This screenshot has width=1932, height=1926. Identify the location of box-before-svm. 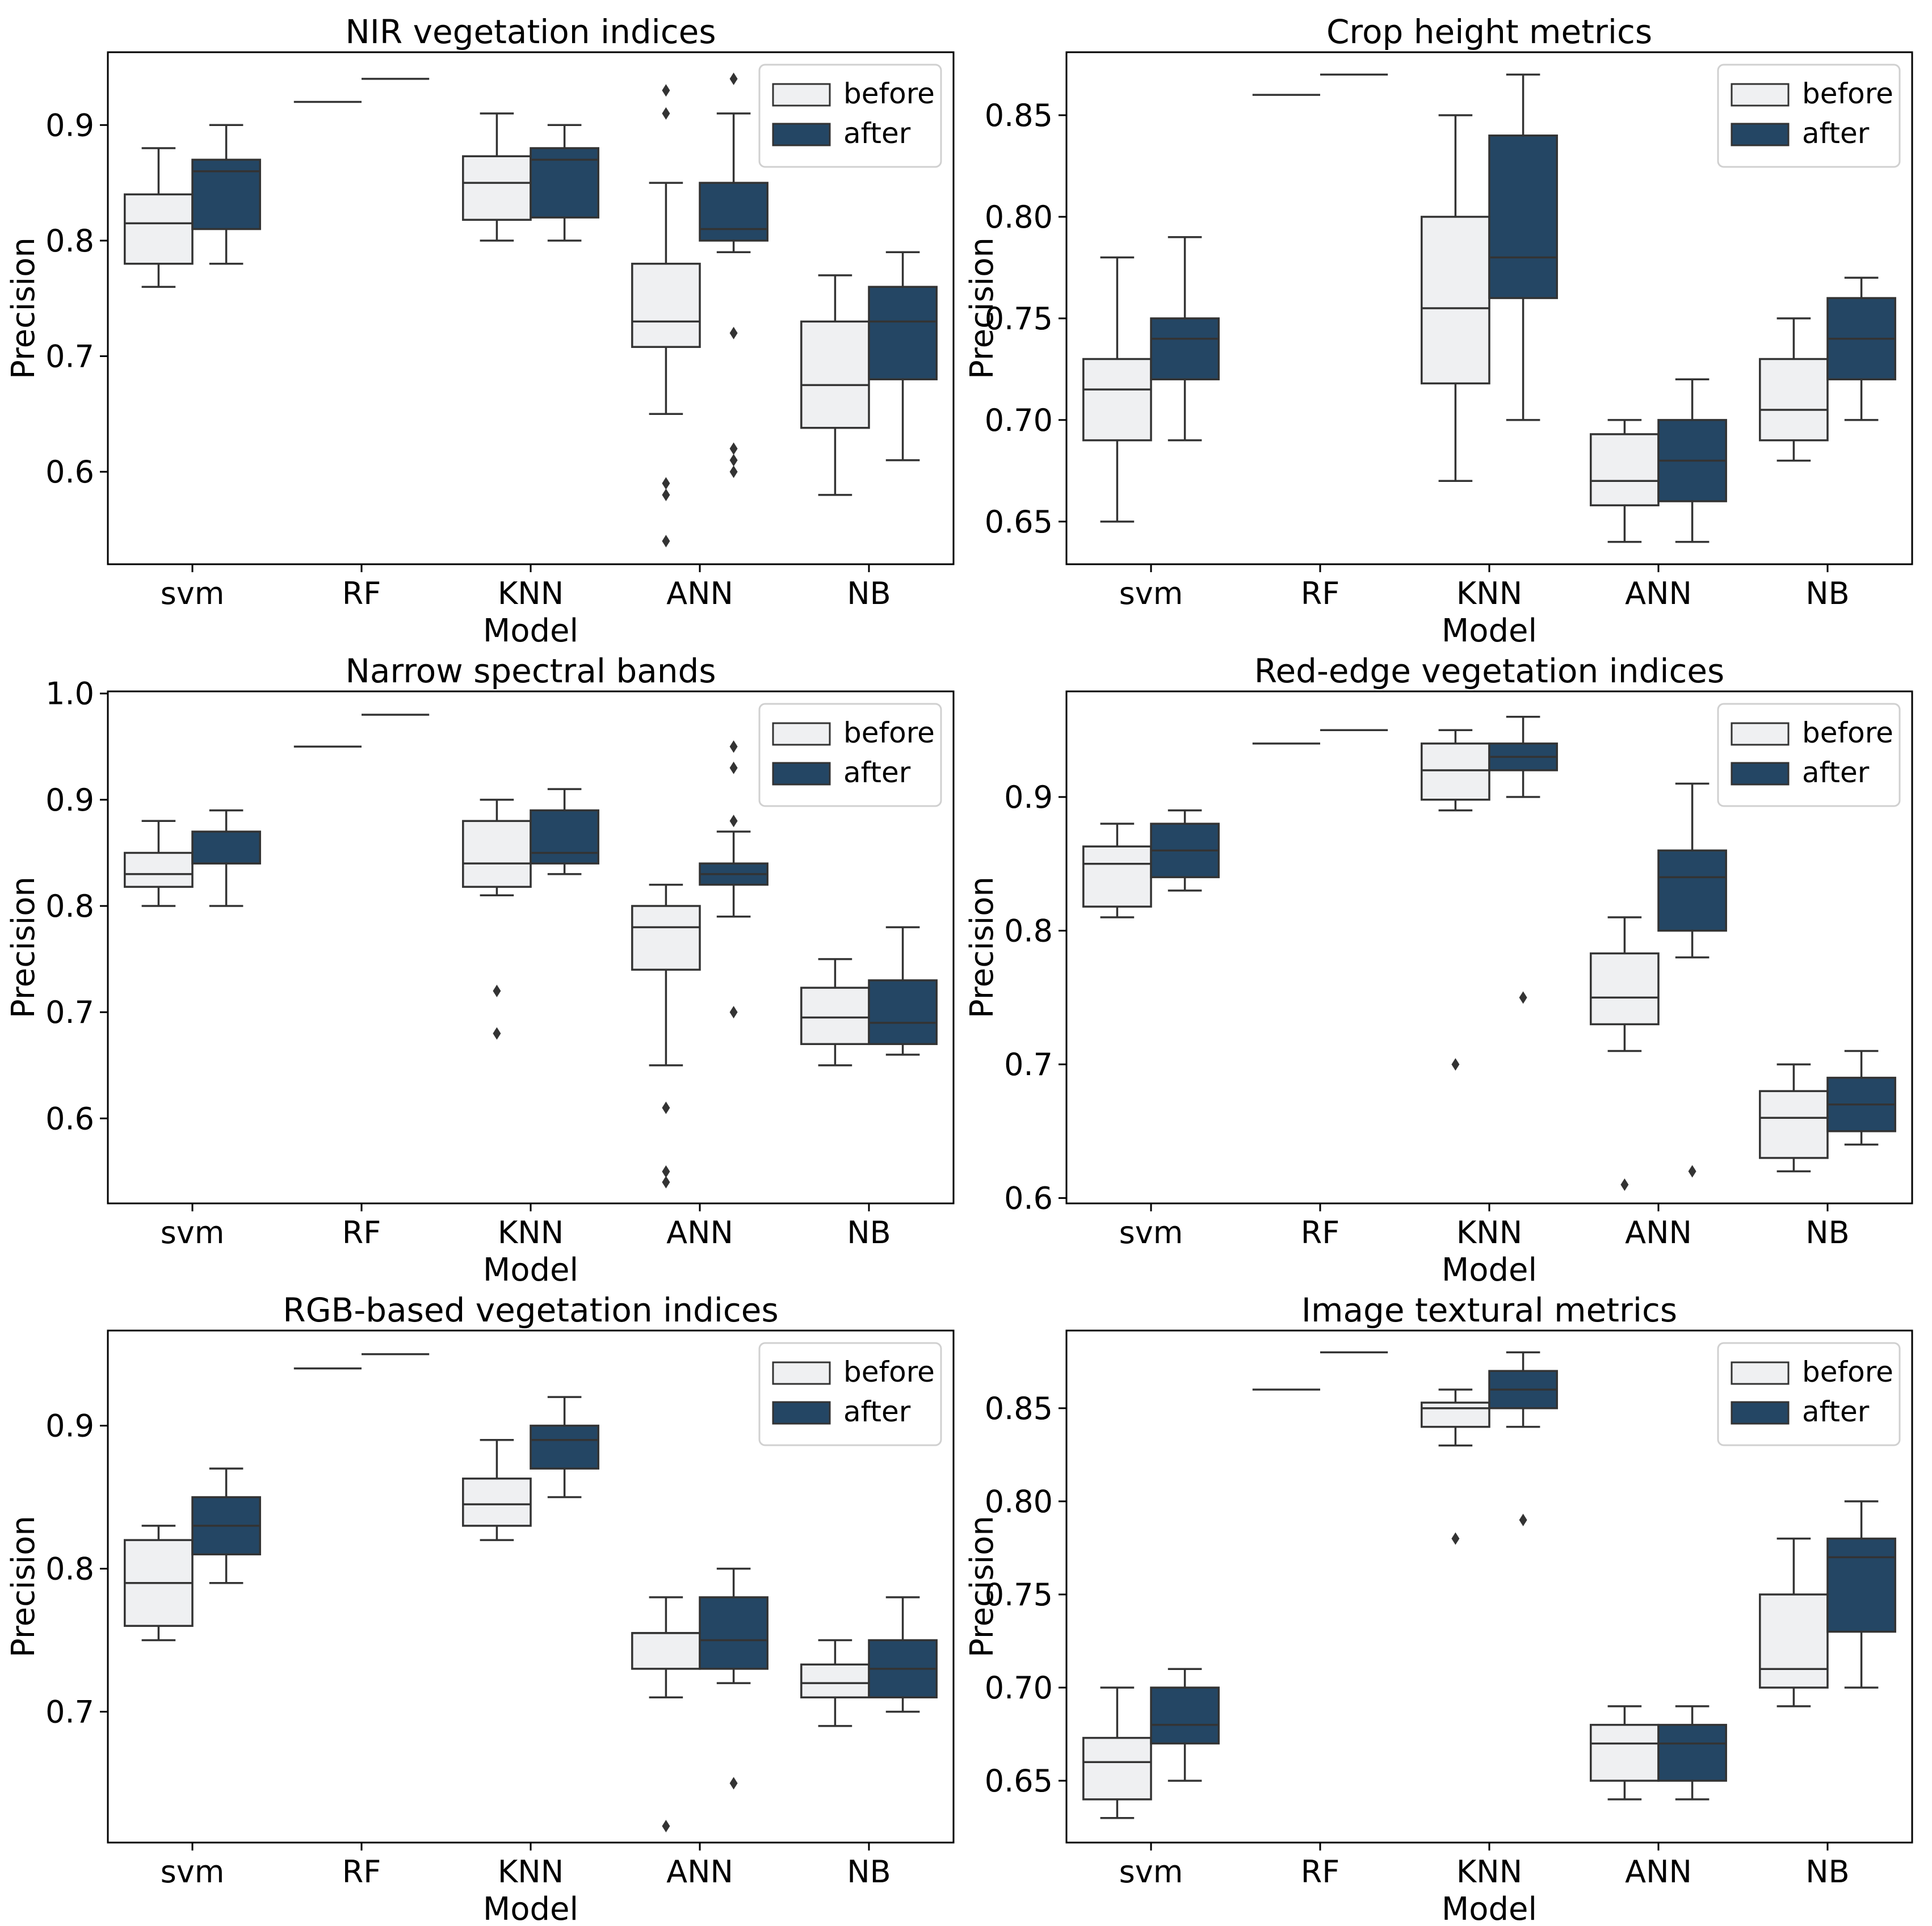
(159, 863).